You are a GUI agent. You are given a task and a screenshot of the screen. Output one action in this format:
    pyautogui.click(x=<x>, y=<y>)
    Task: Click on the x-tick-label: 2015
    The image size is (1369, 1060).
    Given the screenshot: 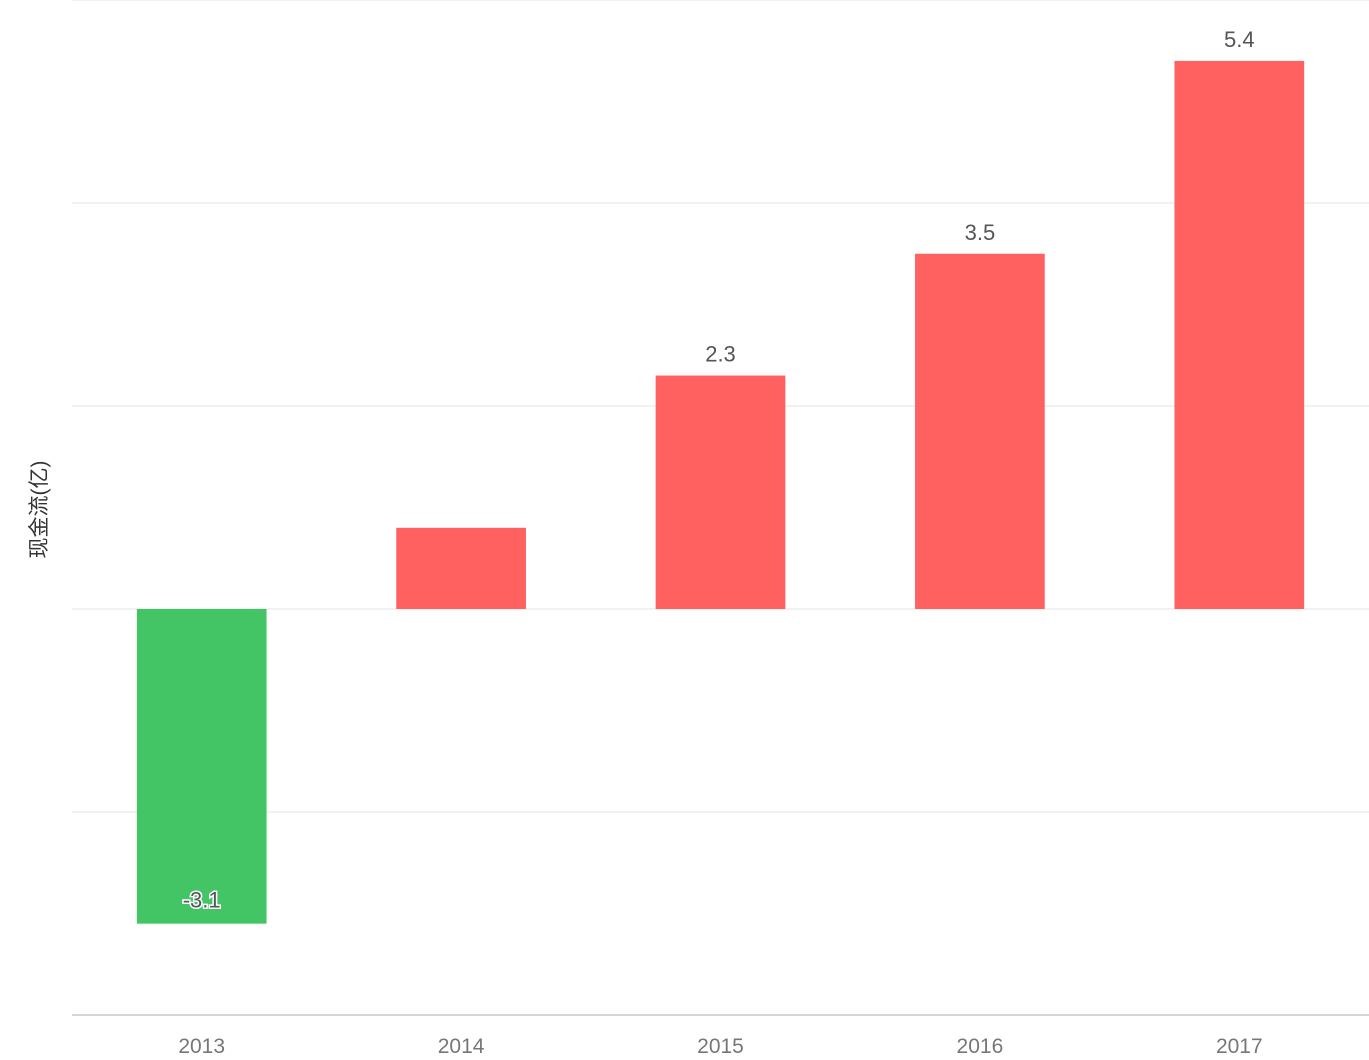 What is the action you would take?
    pyautogui.click(x=720, y=1046)
    